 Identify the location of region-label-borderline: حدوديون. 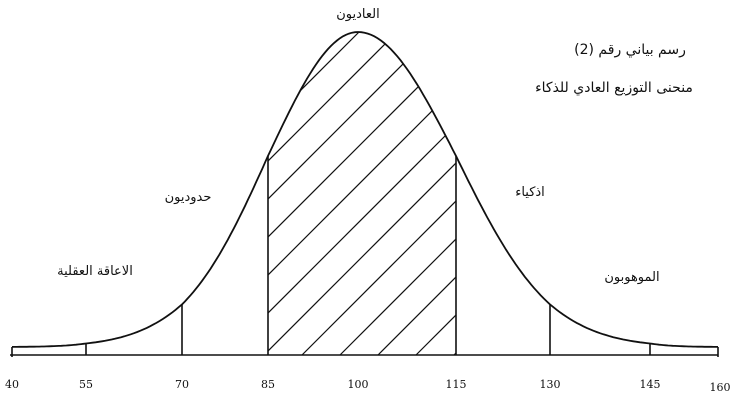
(188, 197).